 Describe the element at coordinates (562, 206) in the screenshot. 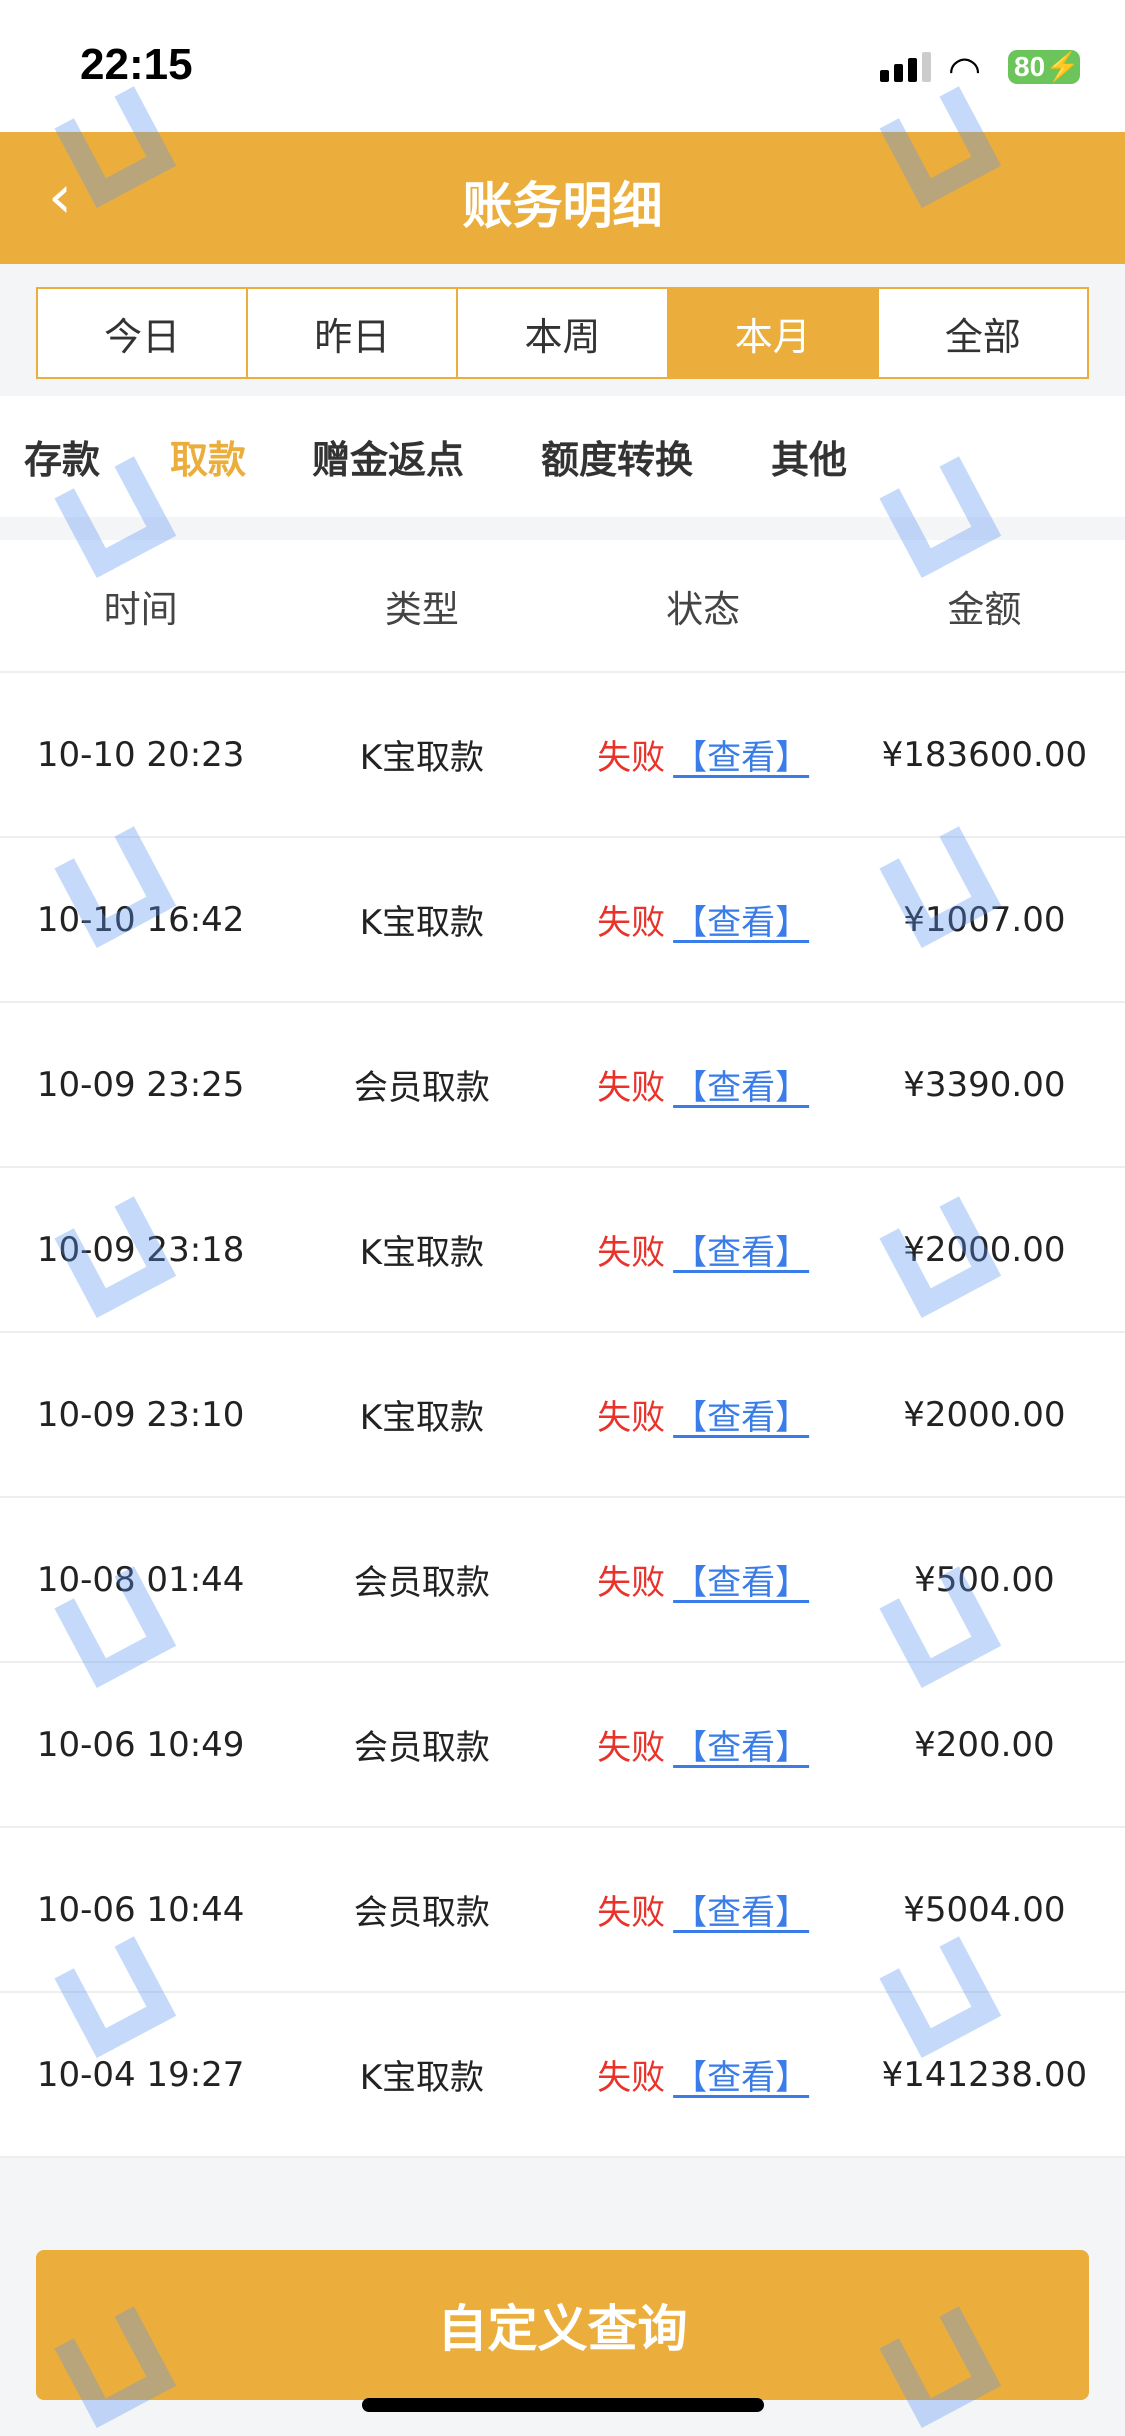

I see `page-title: 账务明细` at that location.